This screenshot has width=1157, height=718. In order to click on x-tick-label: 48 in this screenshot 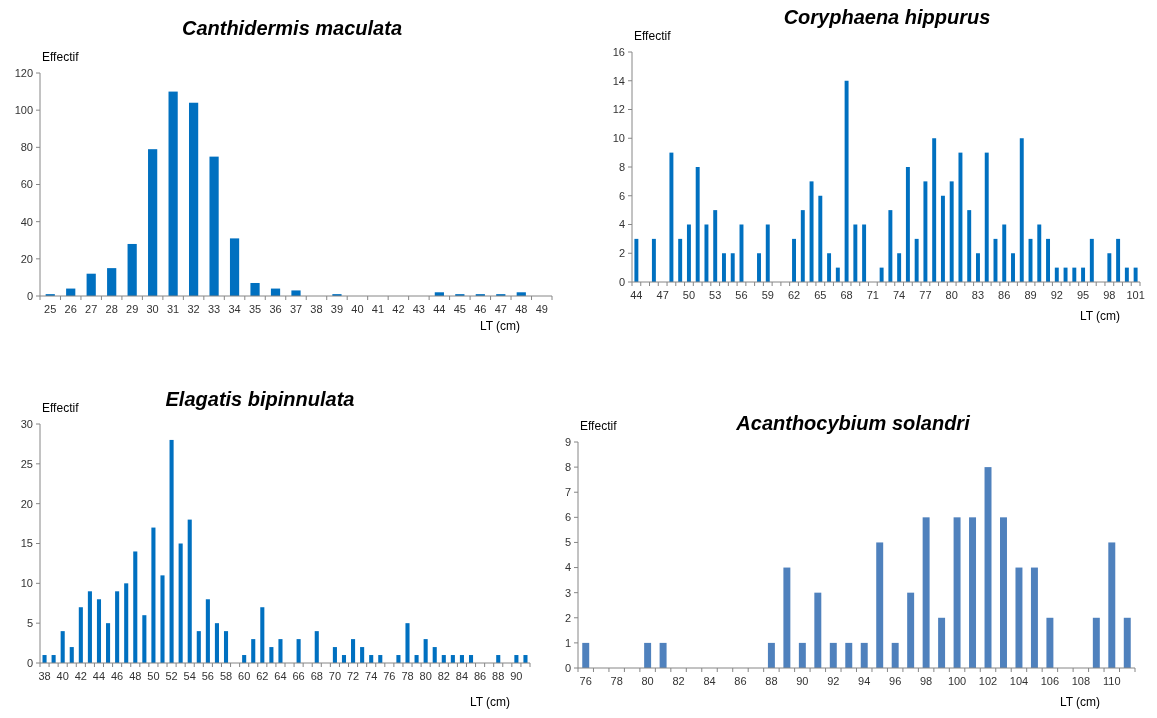, I will do `click(135, 676)`.